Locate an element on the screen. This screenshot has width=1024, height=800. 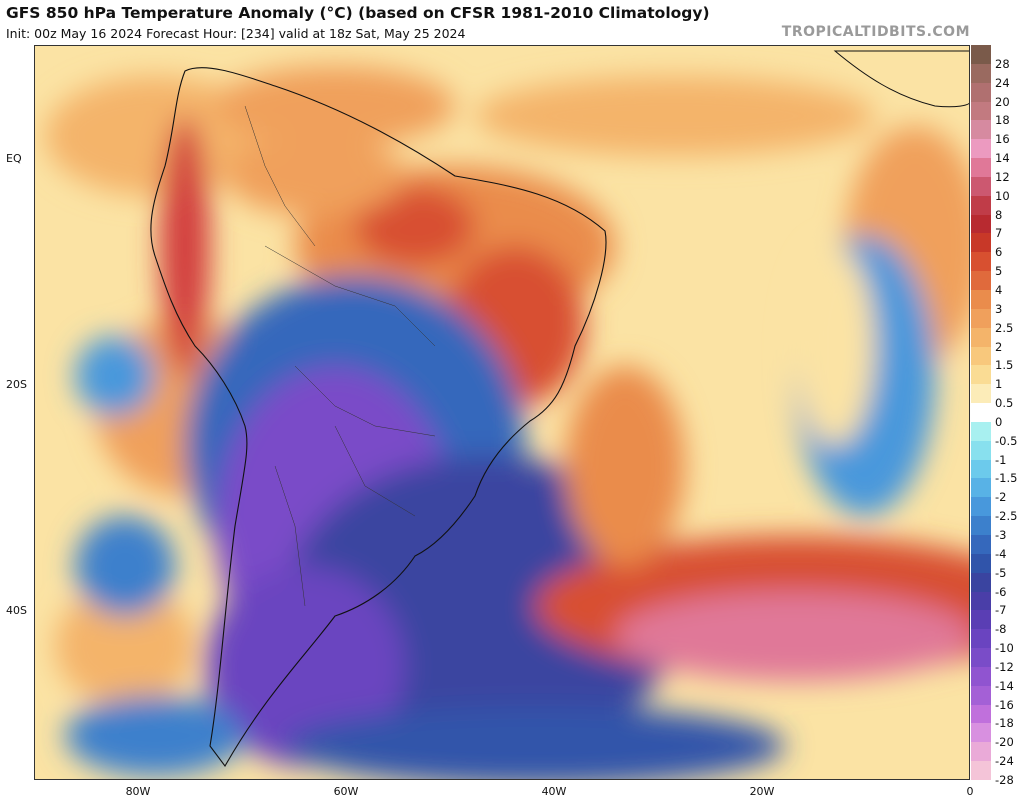
colorbar-label: -0.5 is located at coordinates (1006, 440).